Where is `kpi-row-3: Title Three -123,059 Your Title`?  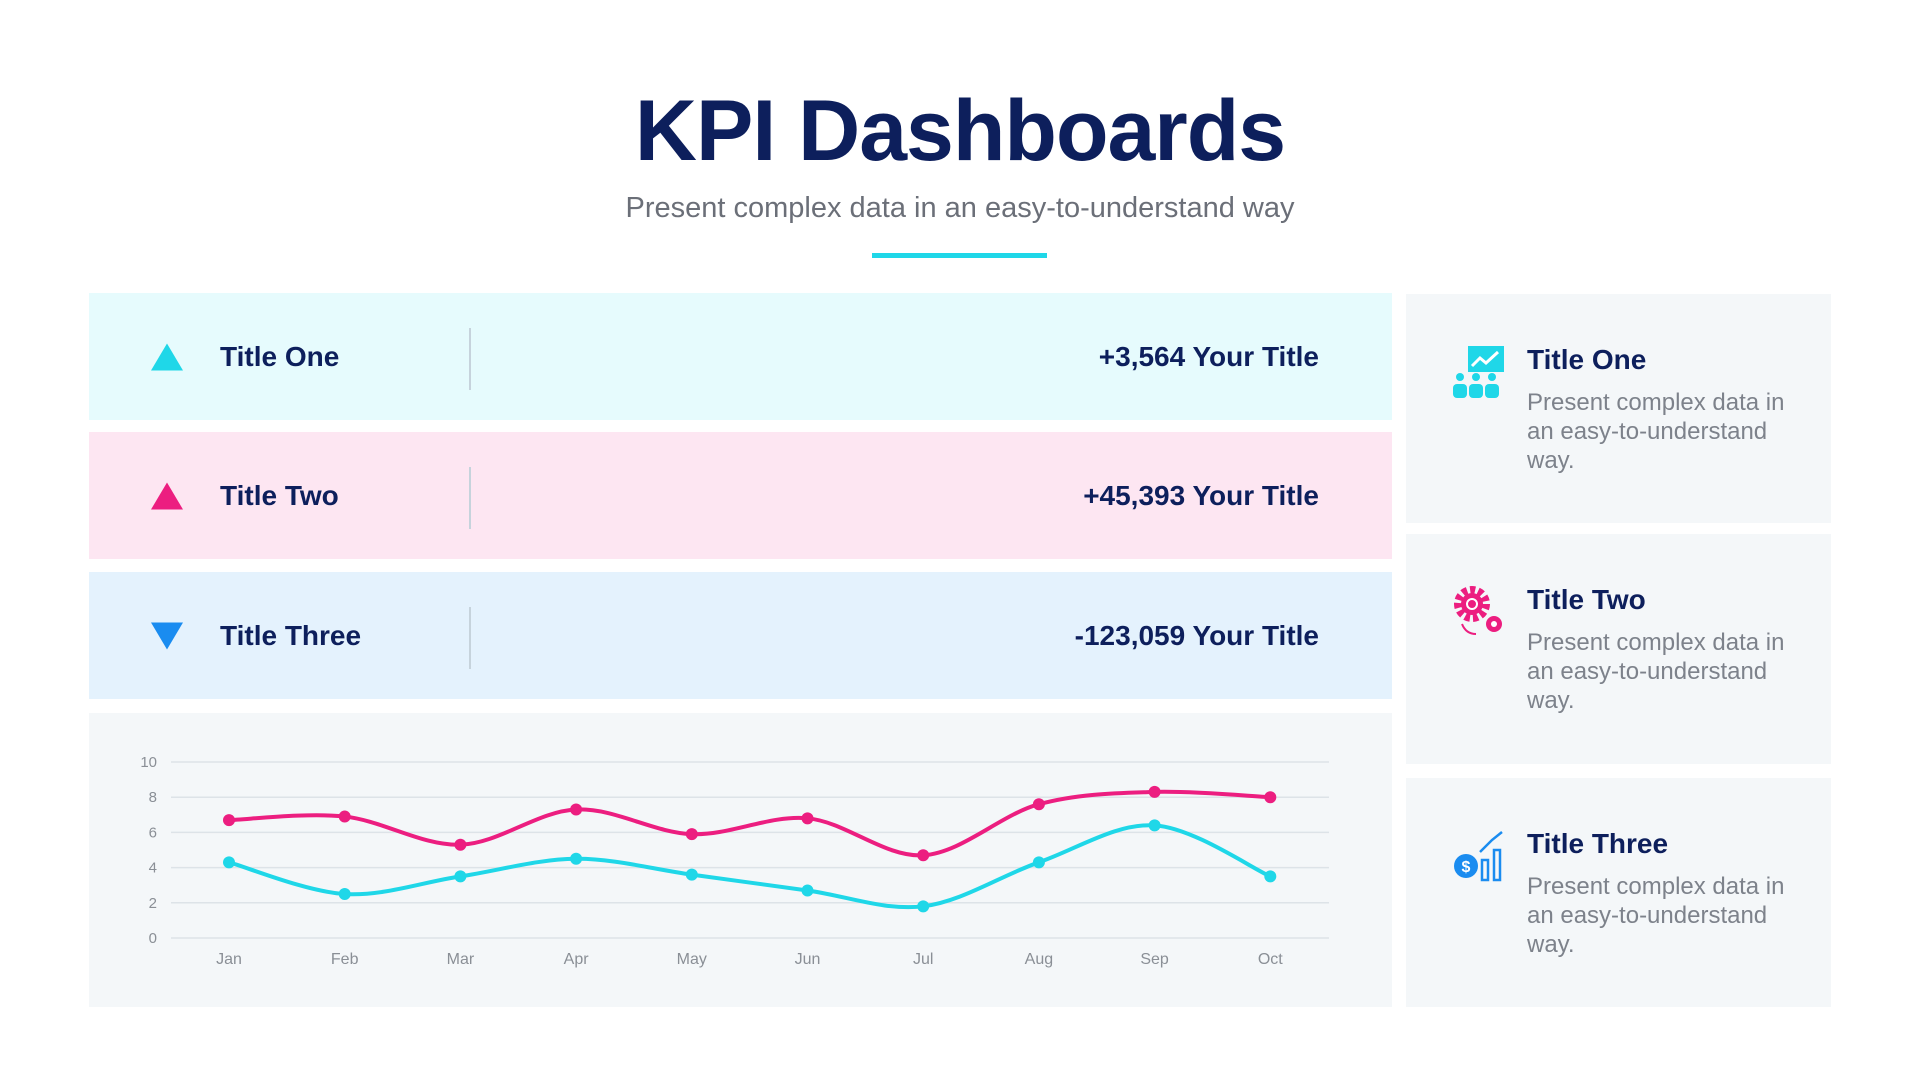
kpi-row-3: Title Three -123,059 Your Title is located at coordinates (740, 635).